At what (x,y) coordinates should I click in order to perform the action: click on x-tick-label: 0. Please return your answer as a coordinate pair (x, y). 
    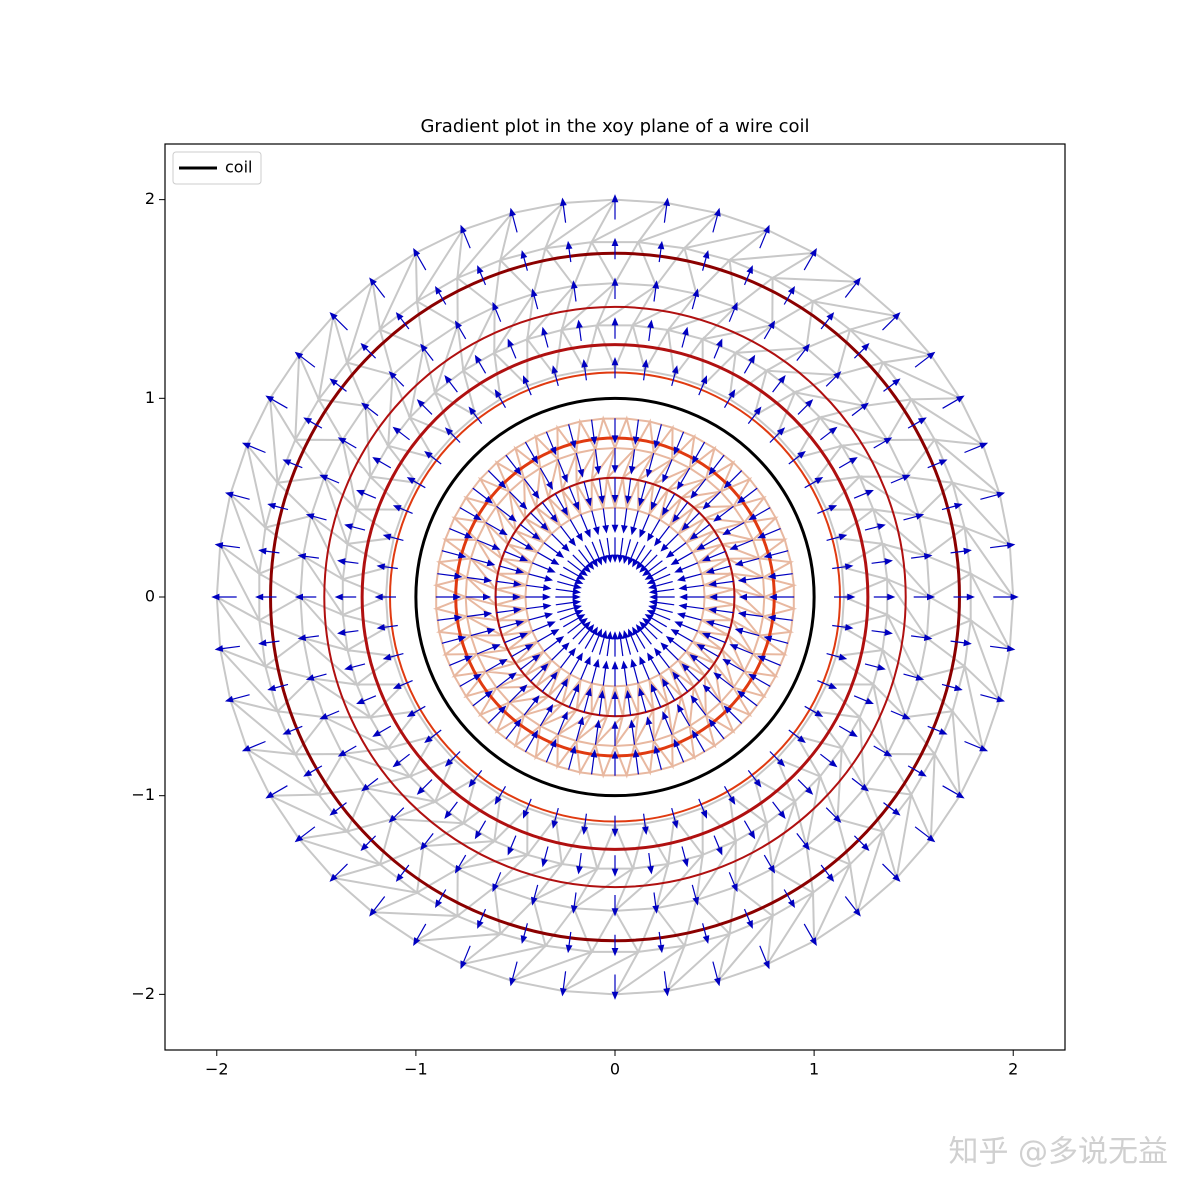
    Looking at the image, I should click on (615, 1069).